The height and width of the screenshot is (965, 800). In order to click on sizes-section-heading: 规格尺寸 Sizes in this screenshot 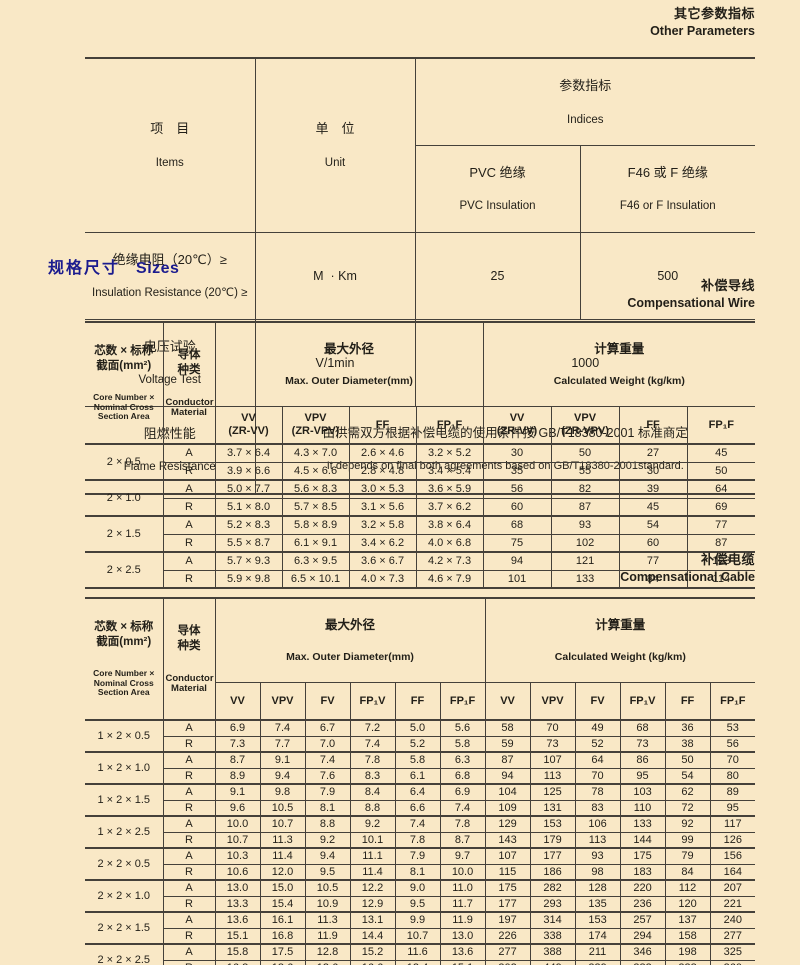, I will do `click(113, 266)`.